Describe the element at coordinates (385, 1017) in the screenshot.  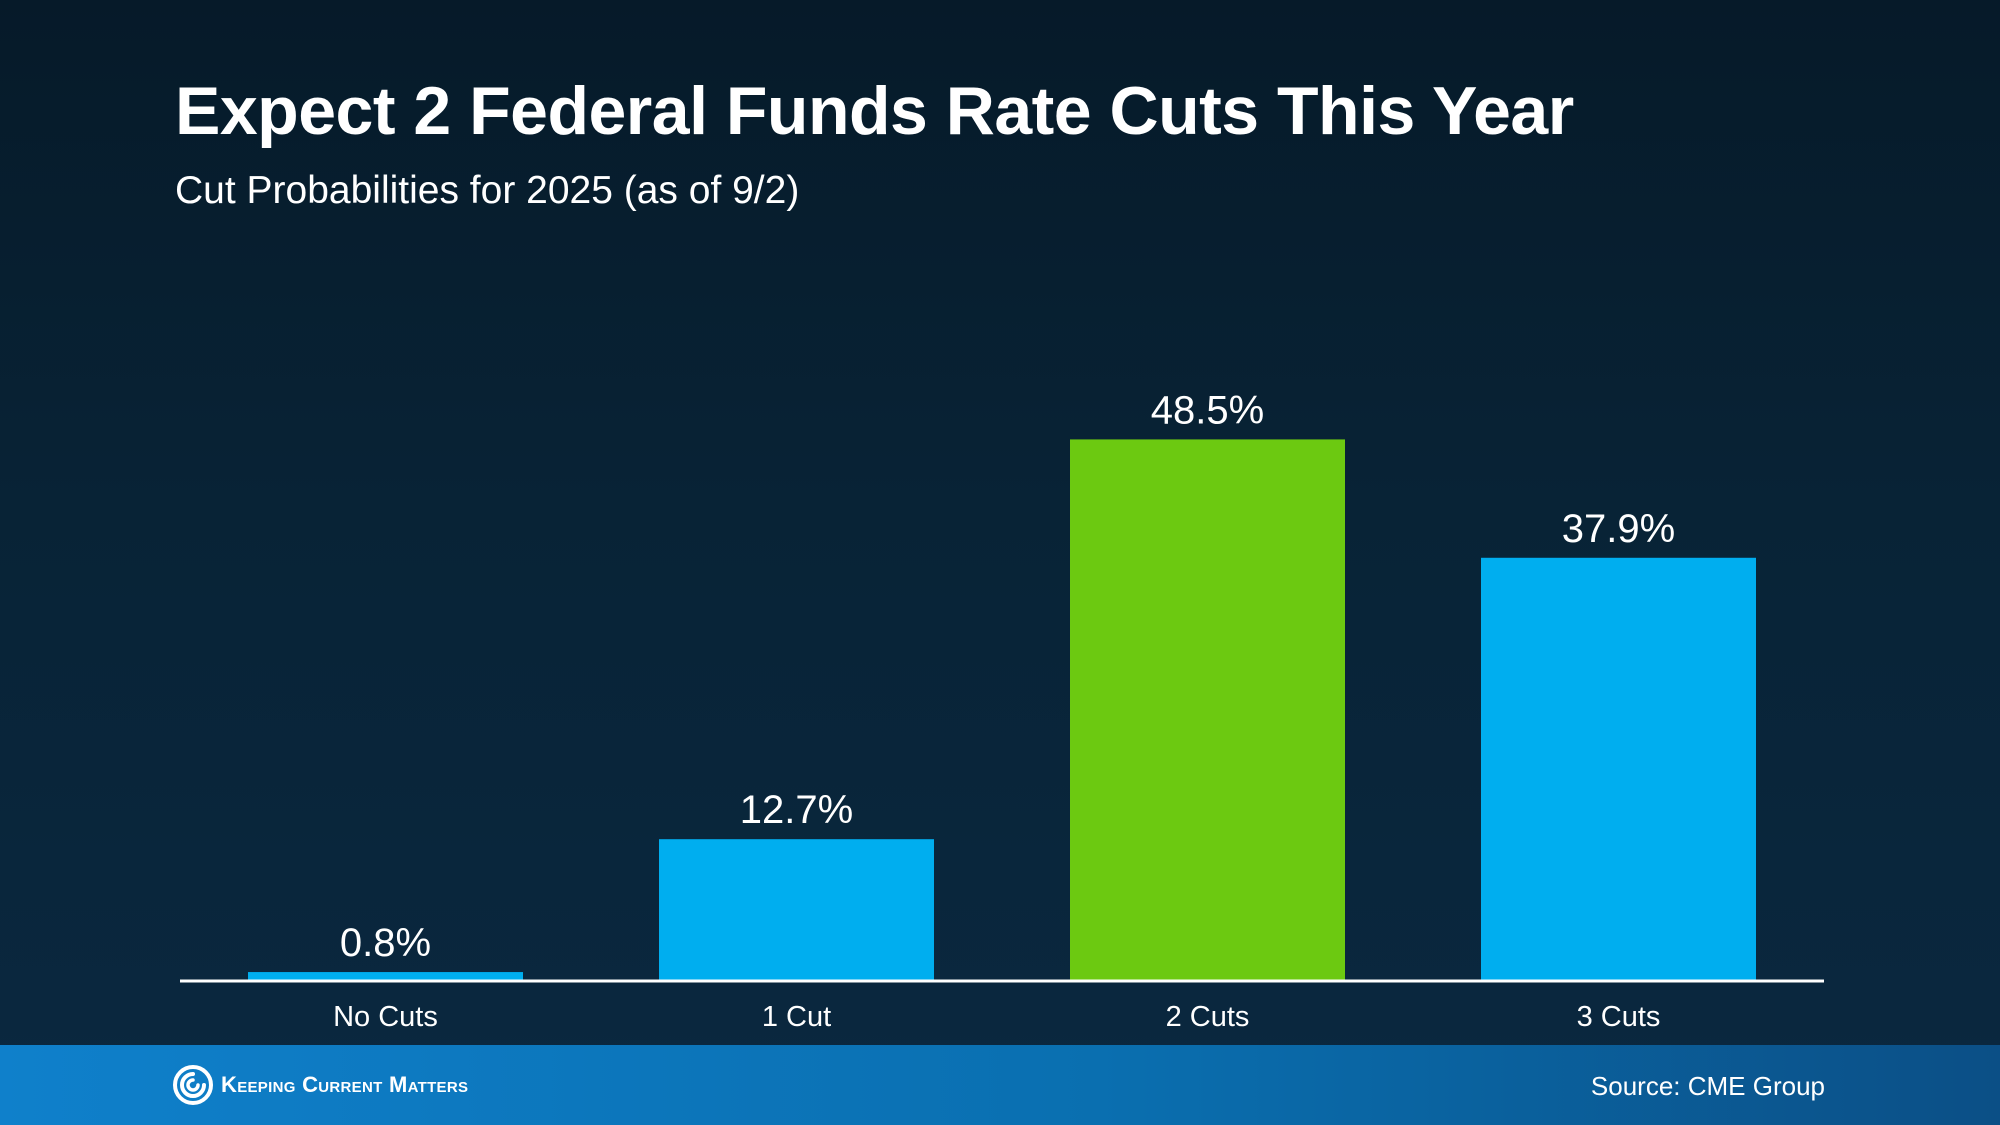
I see `category-tick-label: No Cuts` at that location.